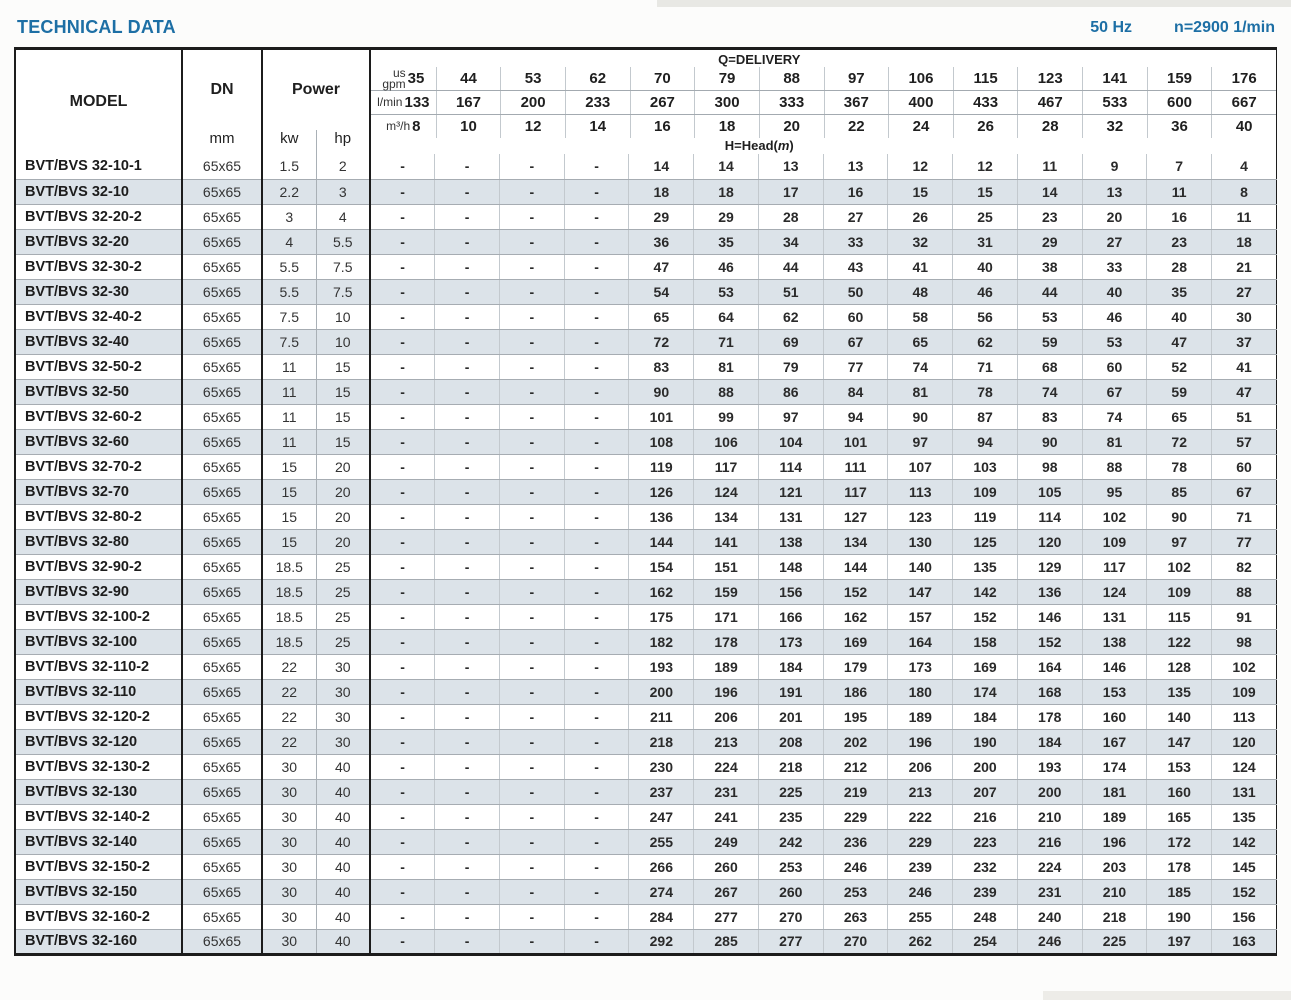 This screenshot has height=1000, width=1291. Describe the element at coordinates (985, 842) in the screenshot. I see `head-value-cell: 223` at that location.